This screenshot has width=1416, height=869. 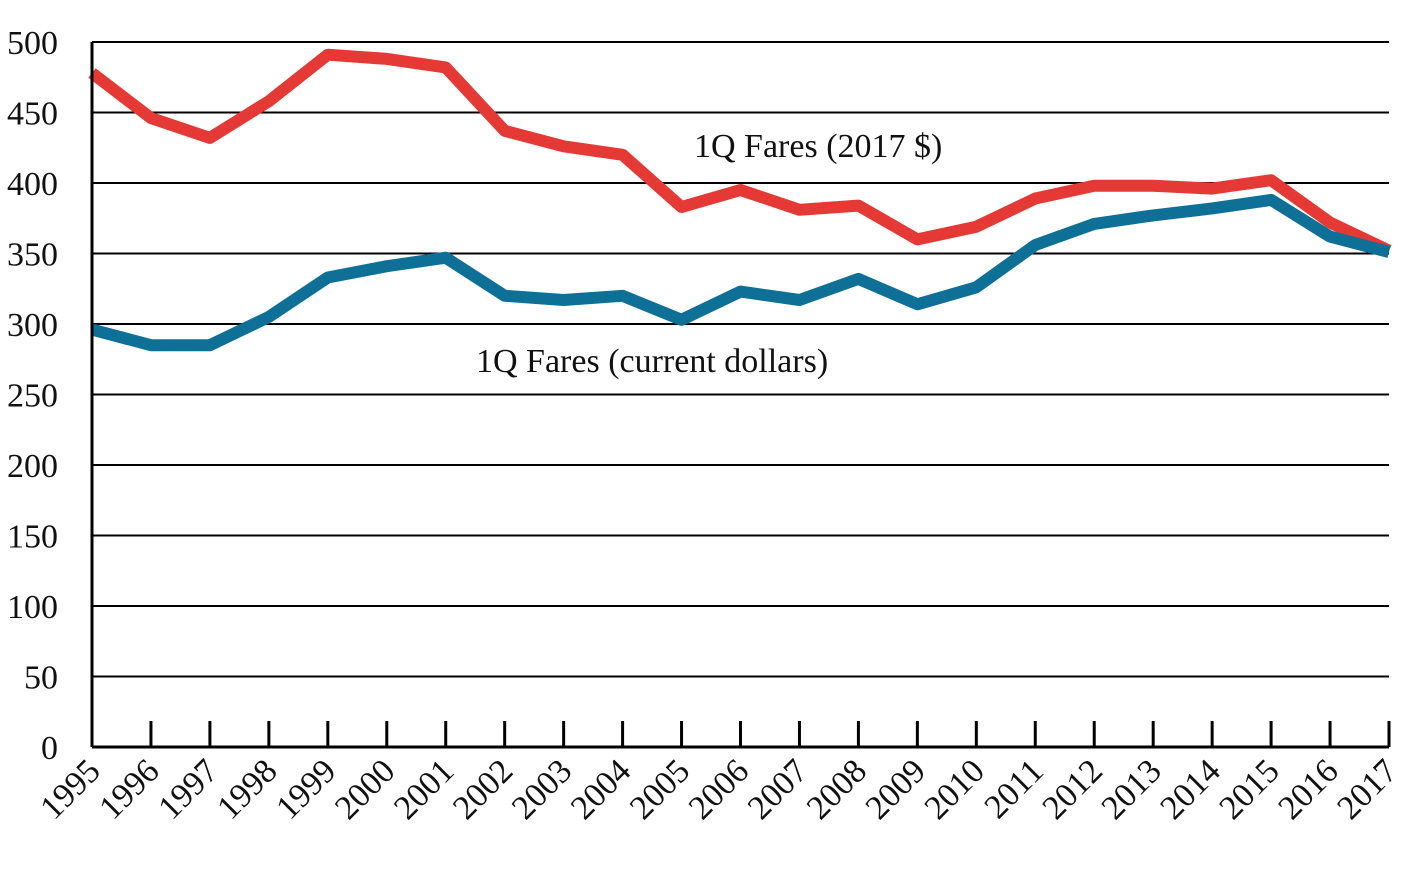 What do you see at coordinates (424, 789) in the screenshot?
I see `x-tick-label: 2001` at bounding box center [424, 789].